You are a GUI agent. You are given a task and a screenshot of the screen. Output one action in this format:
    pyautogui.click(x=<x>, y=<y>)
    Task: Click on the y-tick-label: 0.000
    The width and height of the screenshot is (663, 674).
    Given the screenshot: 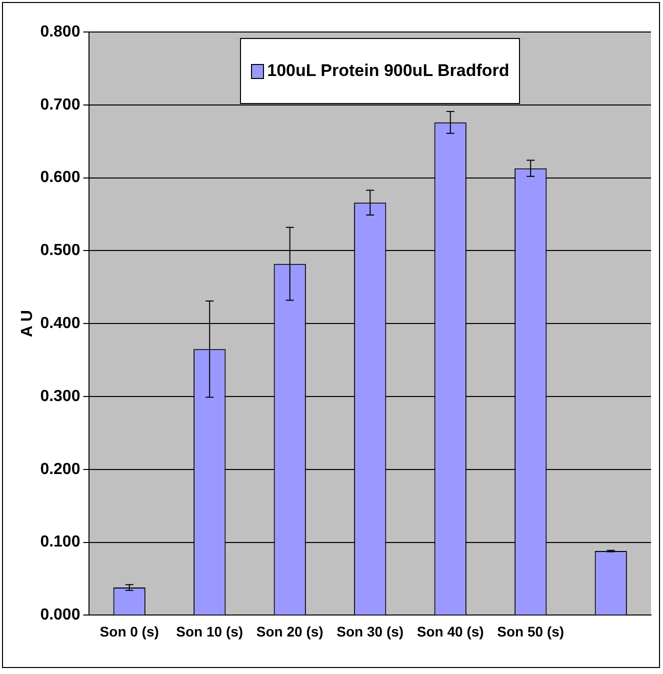 What is the action you would take?
    pyautogui.click(x=60, y=615)
    